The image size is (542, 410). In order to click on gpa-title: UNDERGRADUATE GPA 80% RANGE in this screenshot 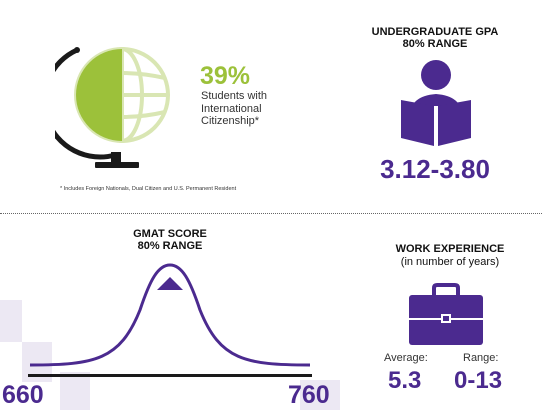, I will do `click(435, 38)`.